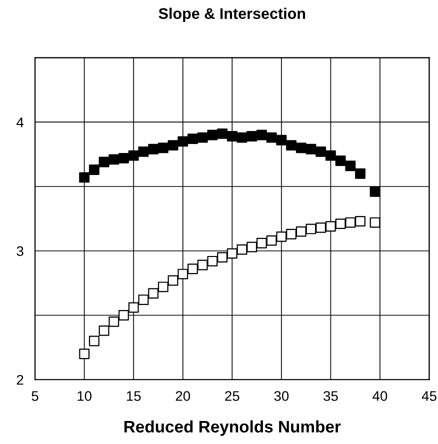 The width and height of the screenshot is (438, 444). I want to click on x-tick-label: 10, so click(85, 396).